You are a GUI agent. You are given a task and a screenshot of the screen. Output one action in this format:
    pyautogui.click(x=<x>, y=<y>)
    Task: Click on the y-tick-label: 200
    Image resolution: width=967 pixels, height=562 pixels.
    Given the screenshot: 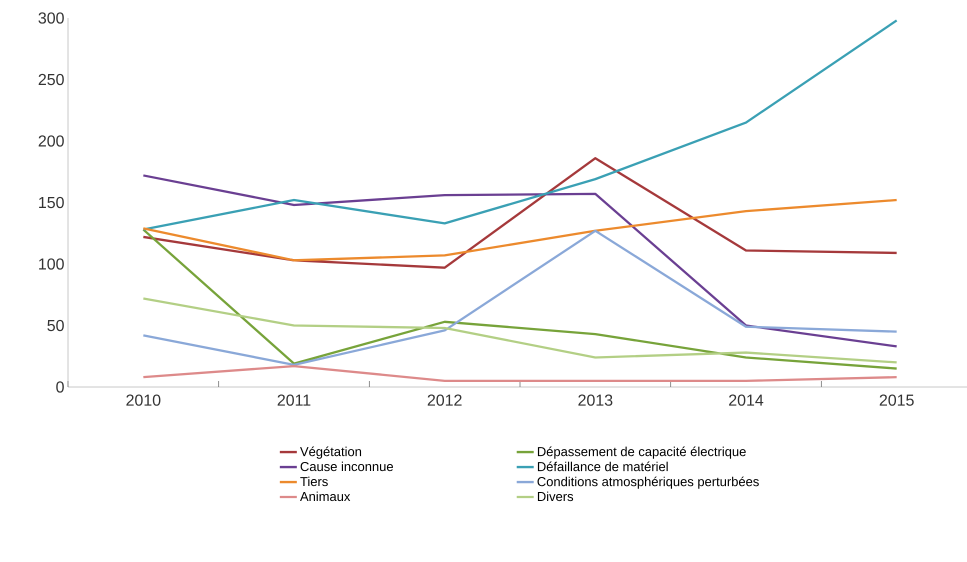 What is the action you would take?
    pyautogui.click(x=51, y=141)
    